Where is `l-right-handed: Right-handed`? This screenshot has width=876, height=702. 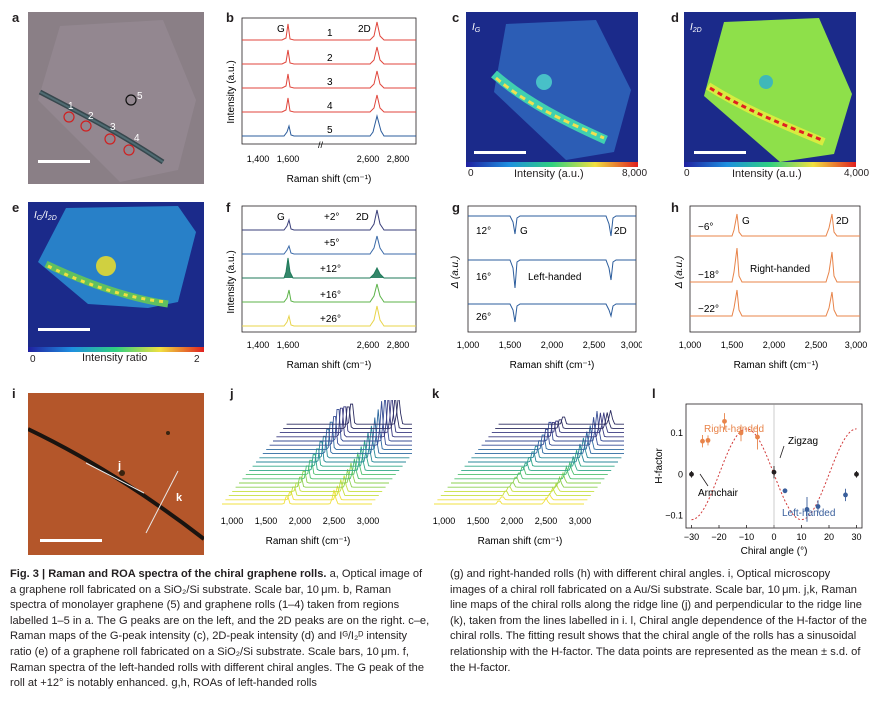
l-right-handed: Right-handed is located at coordinates (734, 429).